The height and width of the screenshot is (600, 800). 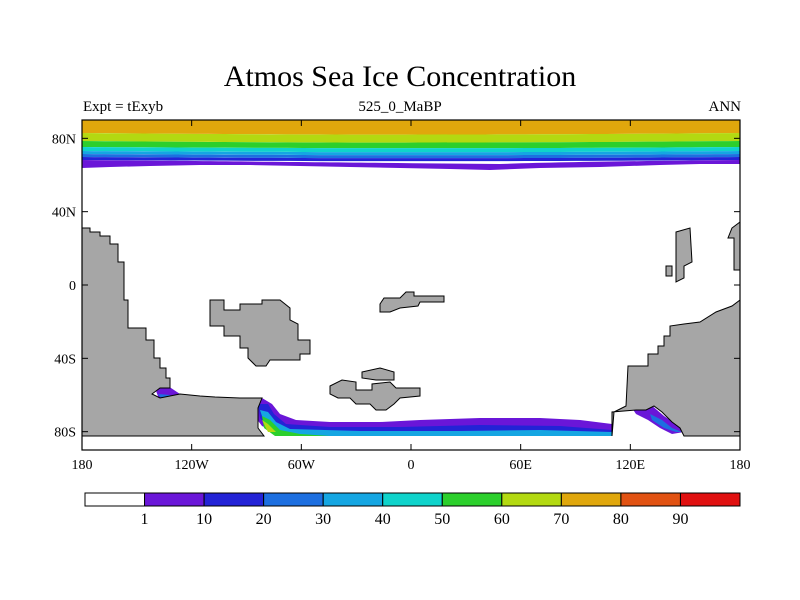 What do you see at coordinates (260, 333) in the screenshot?
I see `land-center-west` at bounding box center [260, 333].